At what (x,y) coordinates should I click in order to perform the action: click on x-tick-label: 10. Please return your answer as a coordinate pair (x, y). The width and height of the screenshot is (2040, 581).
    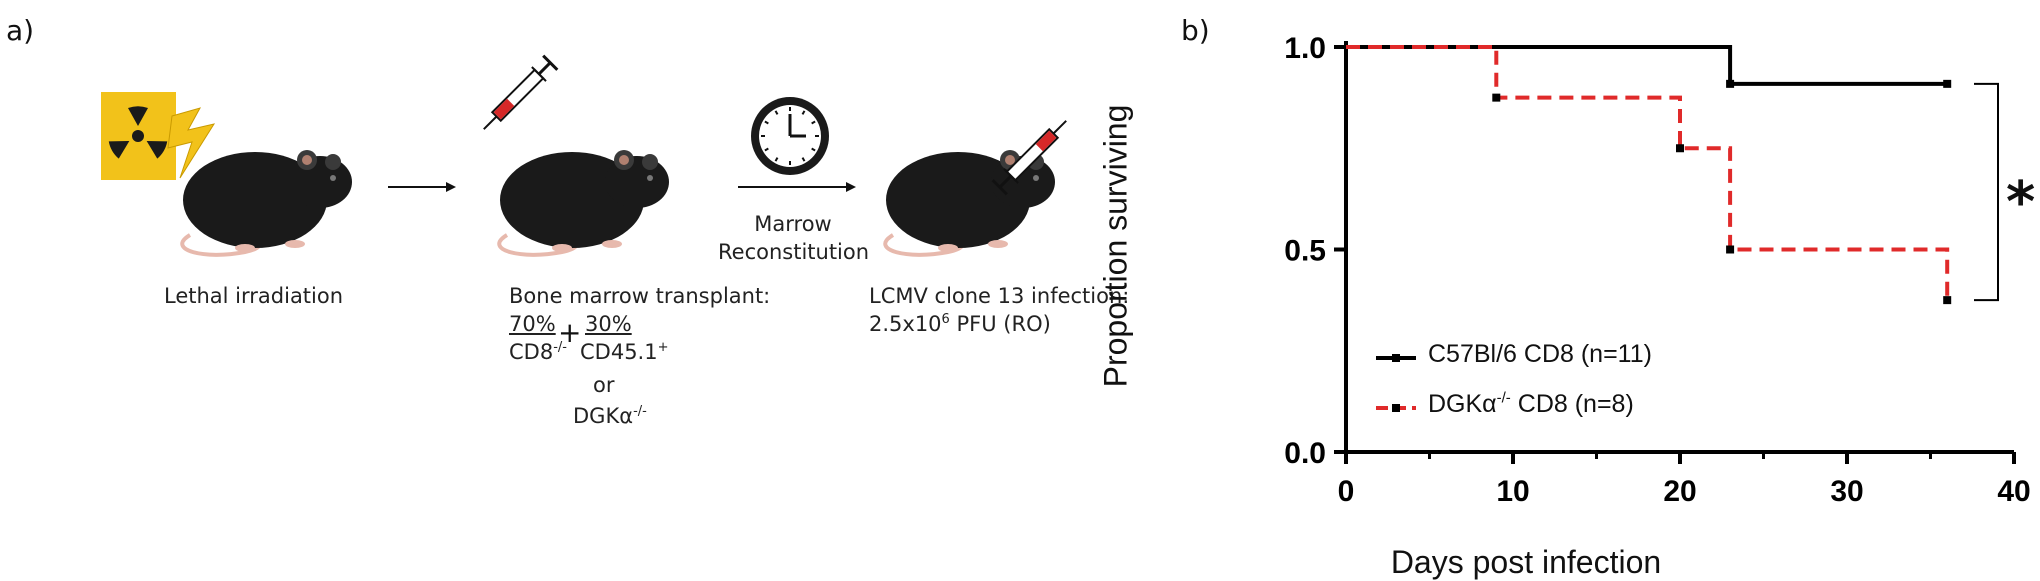
    Looking at the image, I should click on (1512, 491).